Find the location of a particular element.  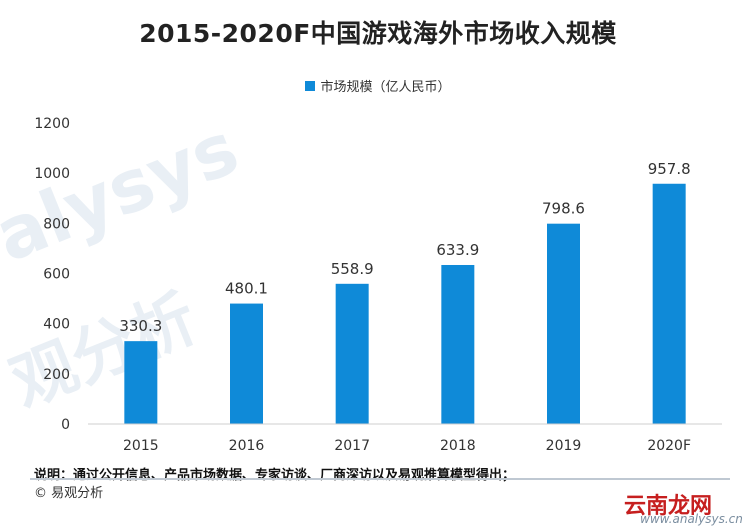

bar-value-label: 480.1 is located at coordinates (246, 289).